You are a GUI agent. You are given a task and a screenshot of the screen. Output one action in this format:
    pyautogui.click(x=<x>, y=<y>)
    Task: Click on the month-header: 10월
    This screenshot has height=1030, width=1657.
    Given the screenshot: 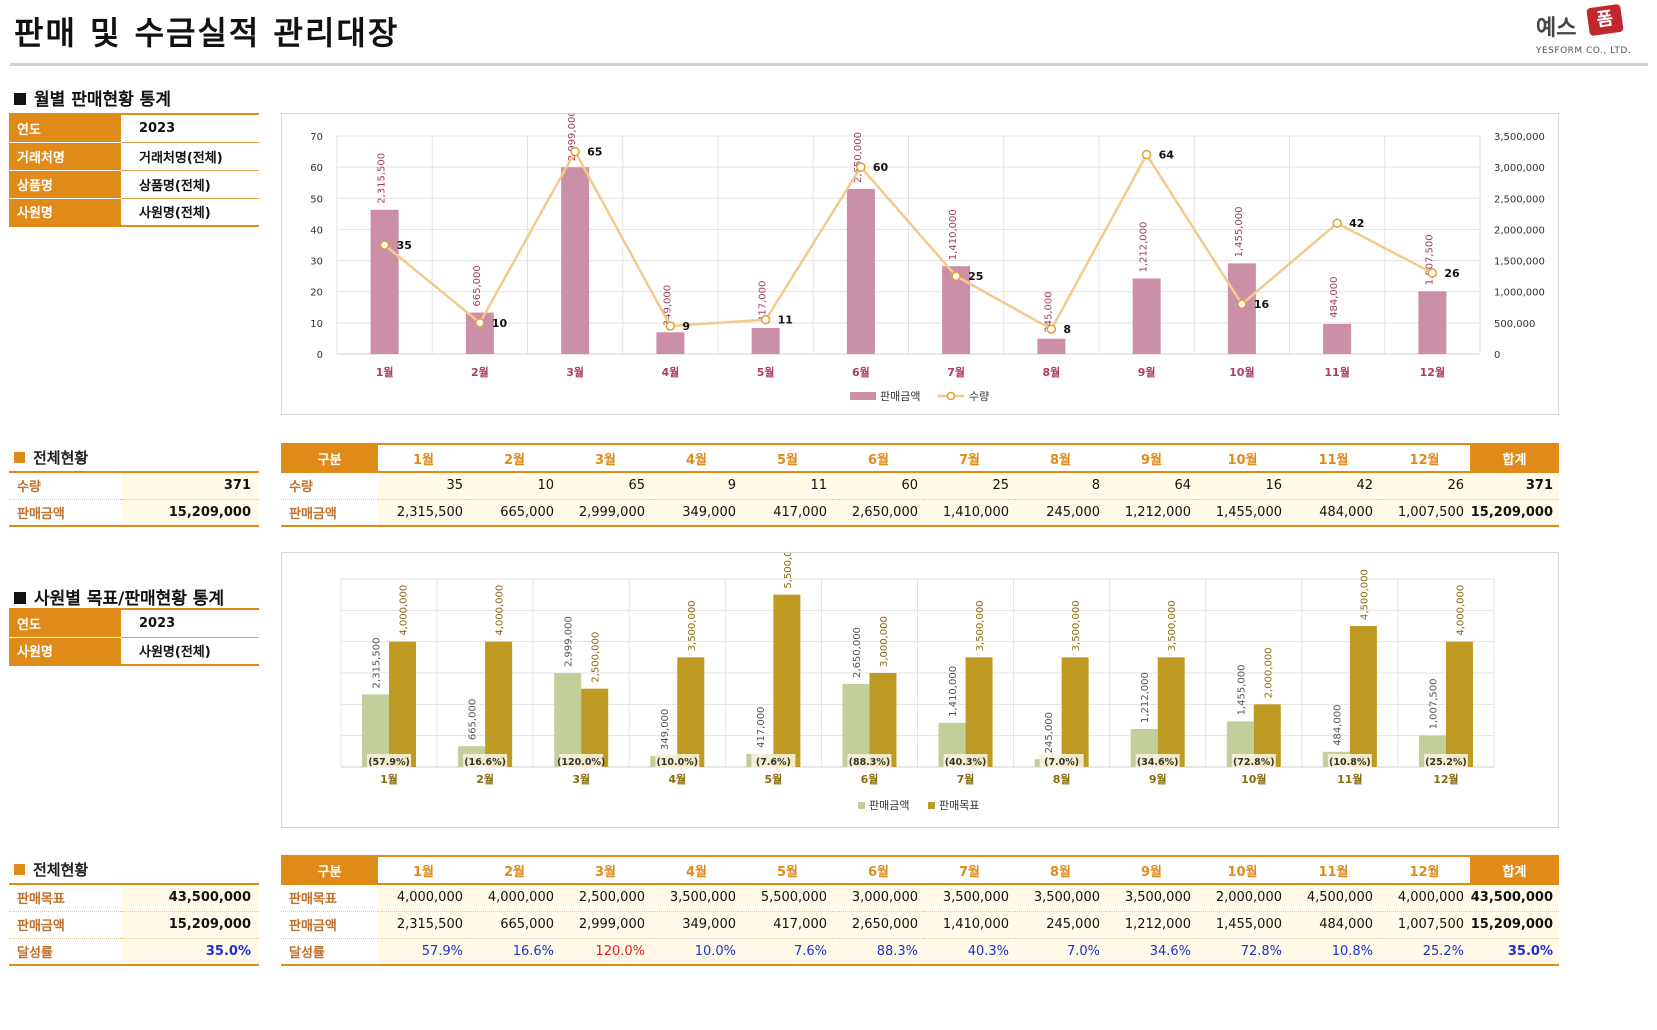 What is the action you would take?
    pyautogui.click(x=1242, y=458)
    